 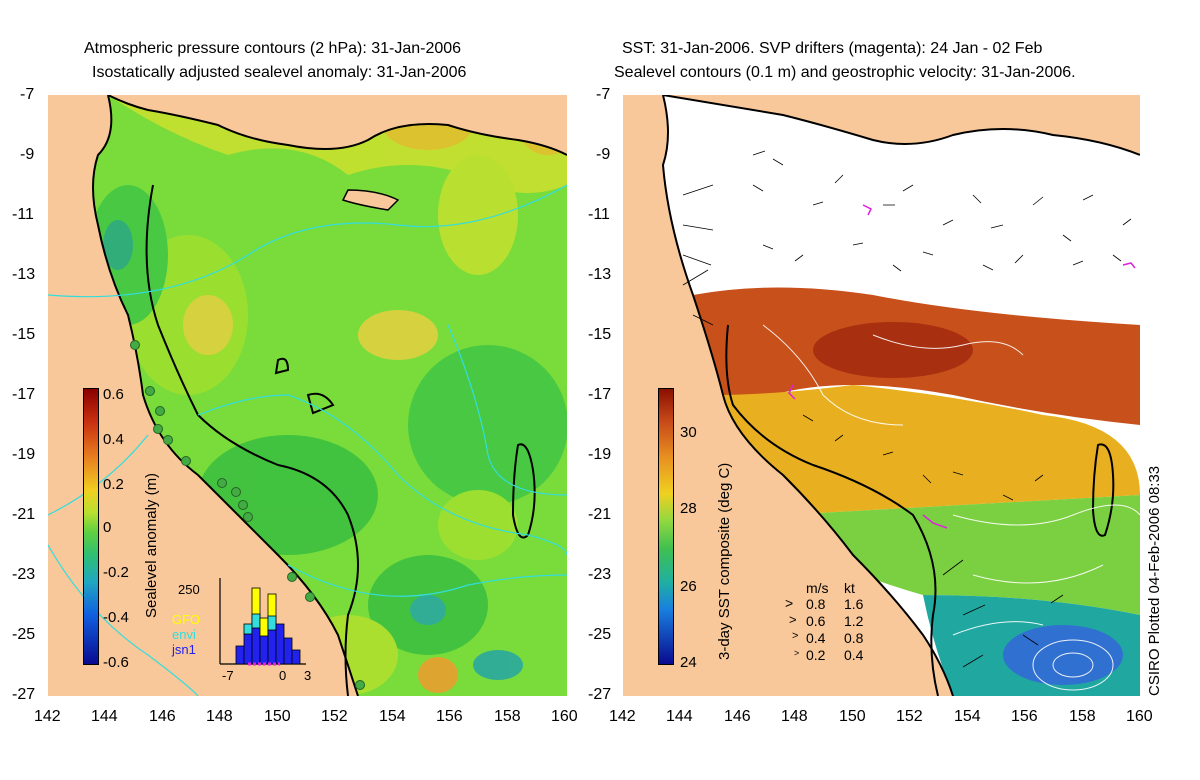 I want to click on left-cb-tick: -0.4, so click(x=116, y=617).